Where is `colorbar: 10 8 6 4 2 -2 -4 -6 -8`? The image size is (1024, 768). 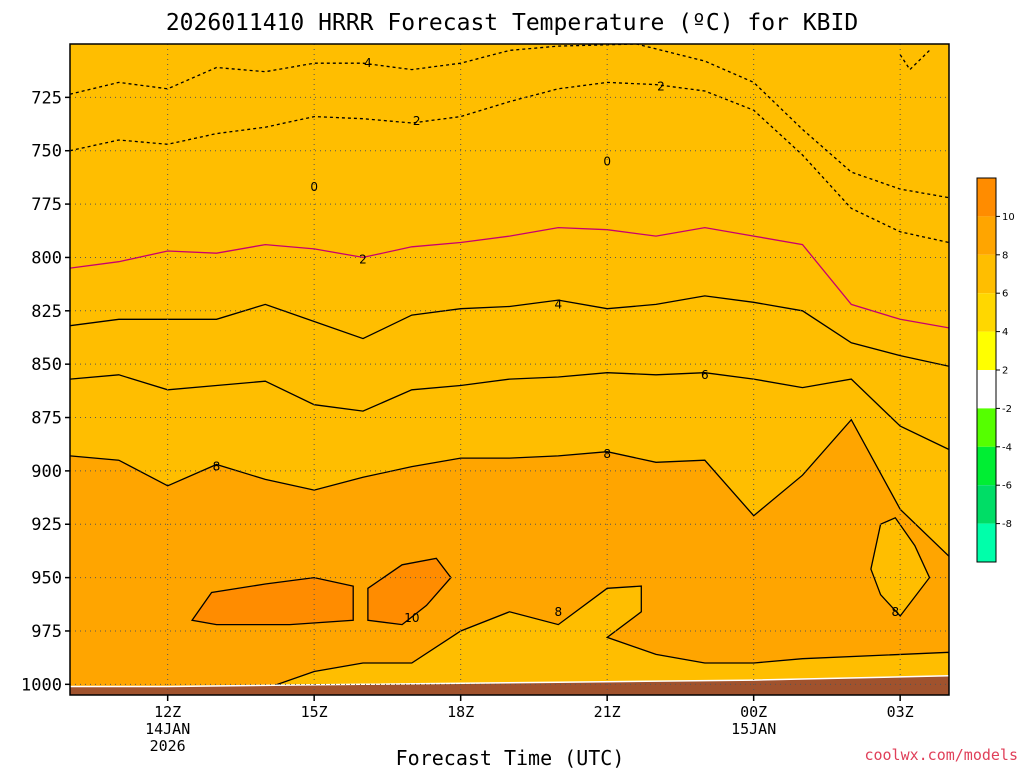 colorbar: 10 8 6 4 2 -2 -4 -6 -8 is located at coordinates (995, 370).